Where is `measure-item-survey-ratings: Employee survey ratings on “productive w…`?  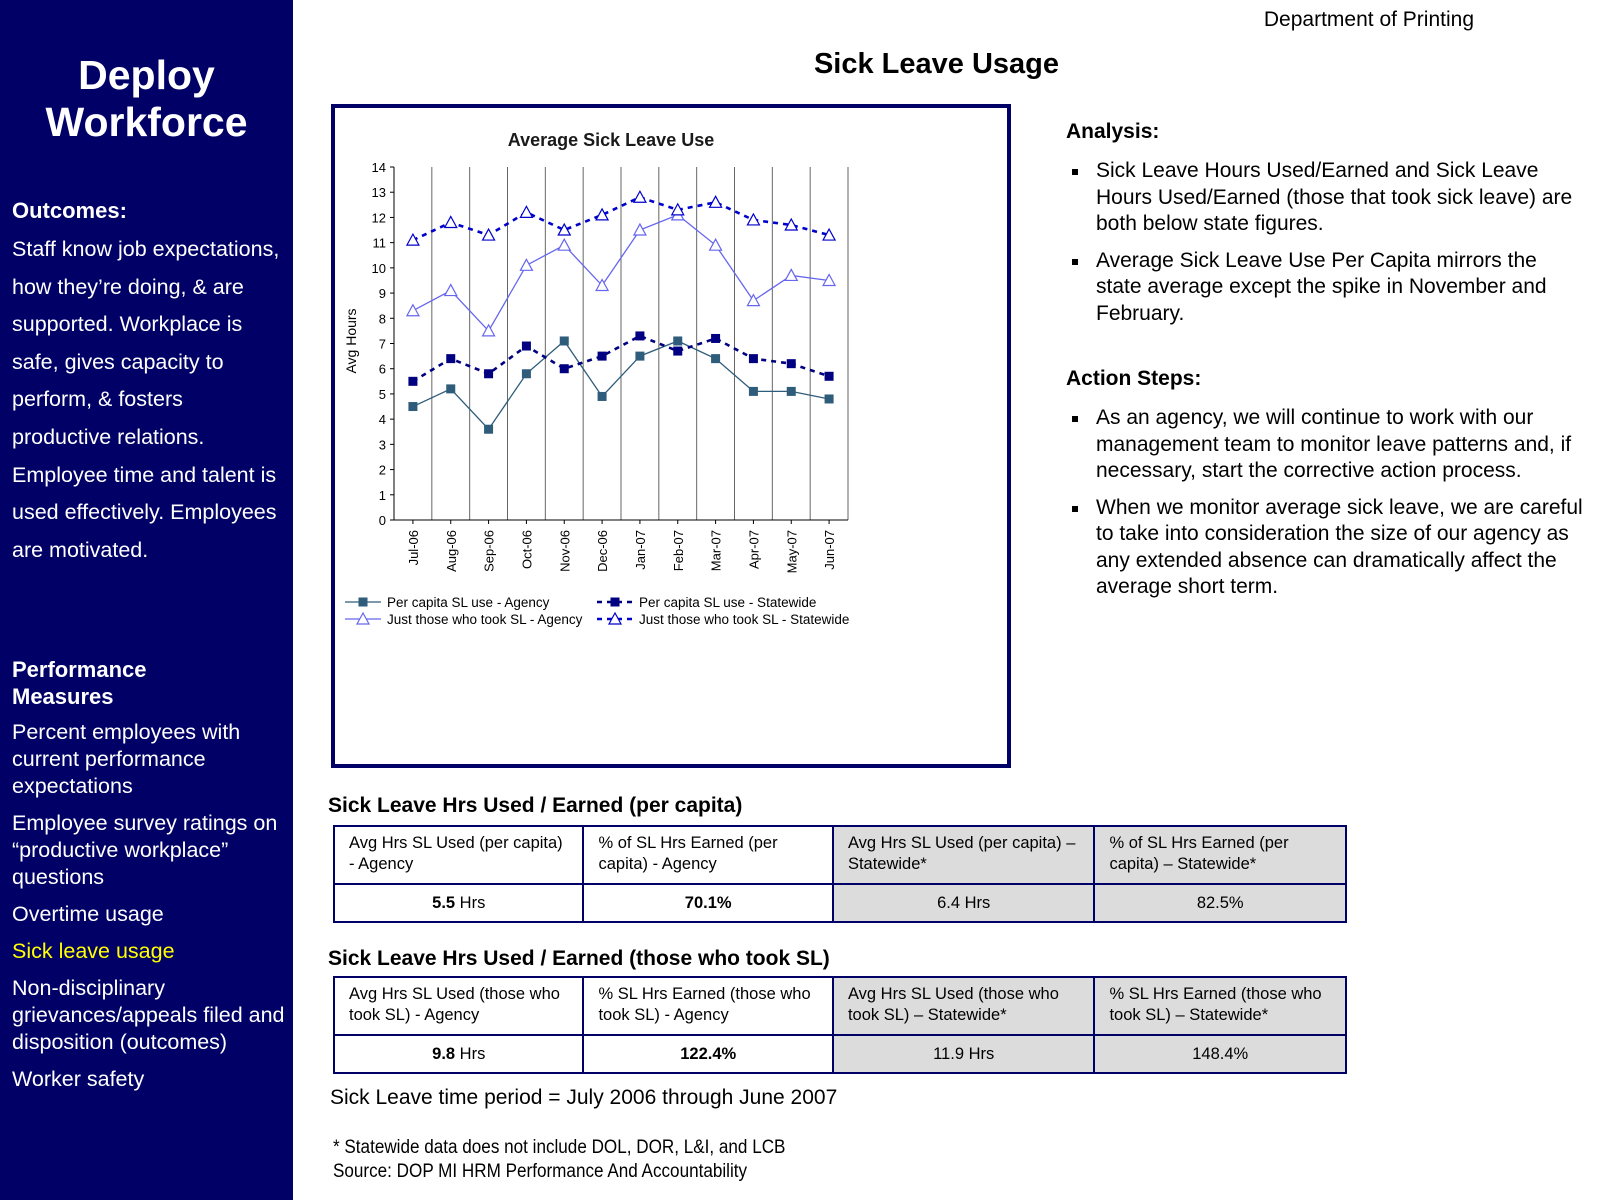
measure-item-survey-ratings: Employee survey ratings on “productive w… is located at coordinates (145, 850).